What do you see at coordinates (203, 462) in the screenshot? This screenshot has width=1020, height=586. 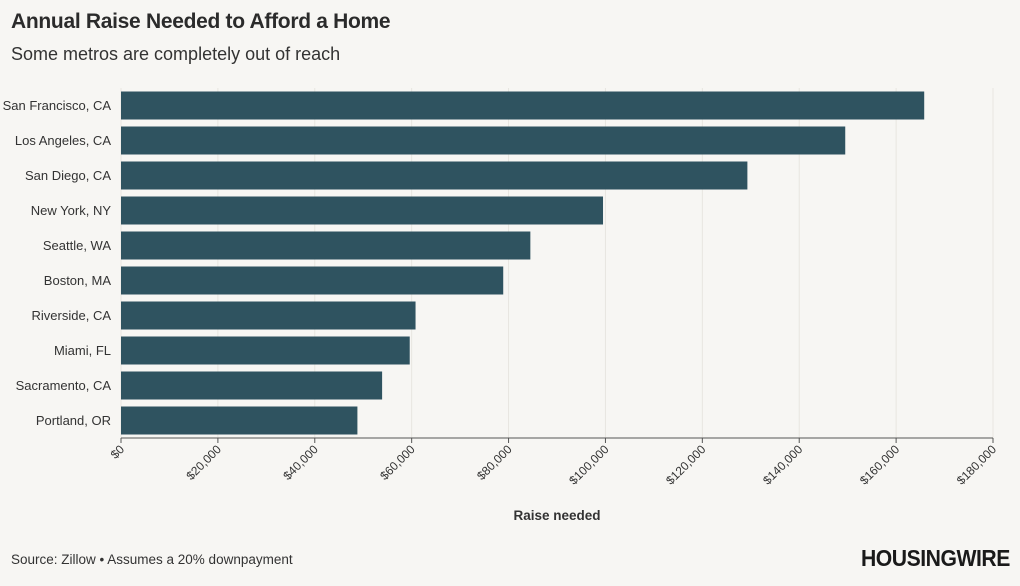 I see `x-tick-label: $20,000` at bounding box center [203, 462].